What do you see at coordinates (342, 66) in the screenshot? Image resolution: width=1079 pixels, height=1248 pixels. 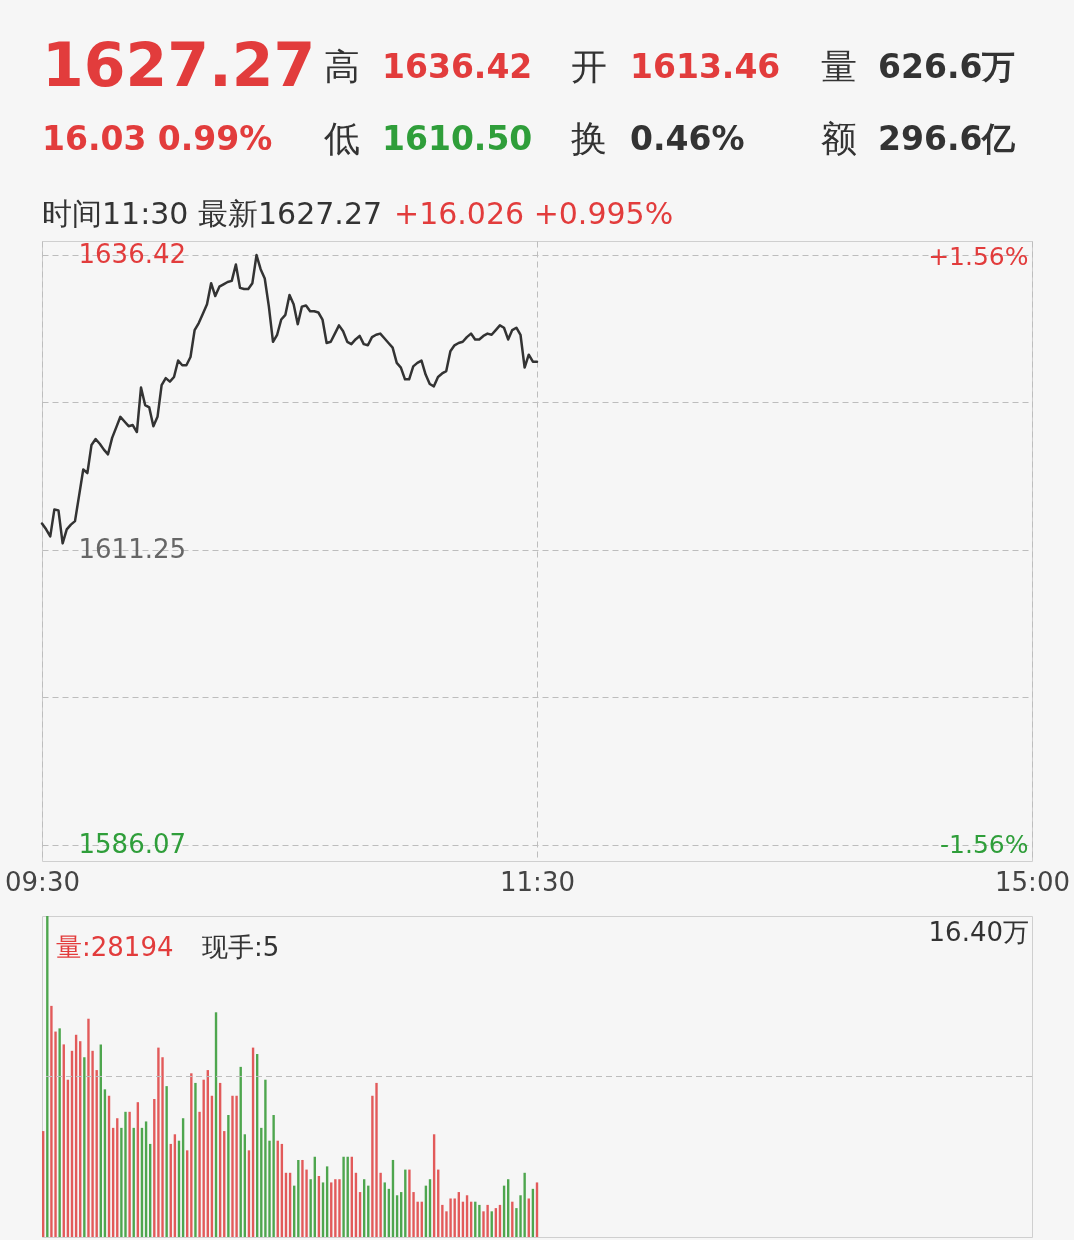 I see `text: 高` at bounding box center [342, 66].